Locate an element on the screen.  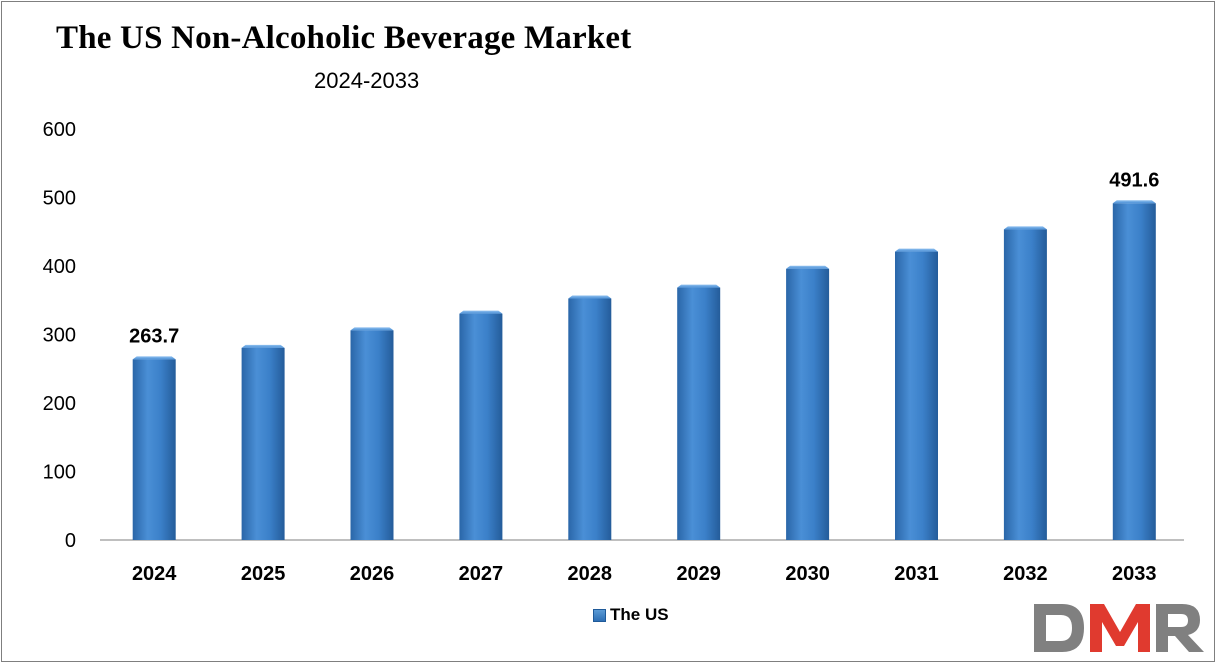
y-tick-label: 0 is located at coordinates (70, 541).